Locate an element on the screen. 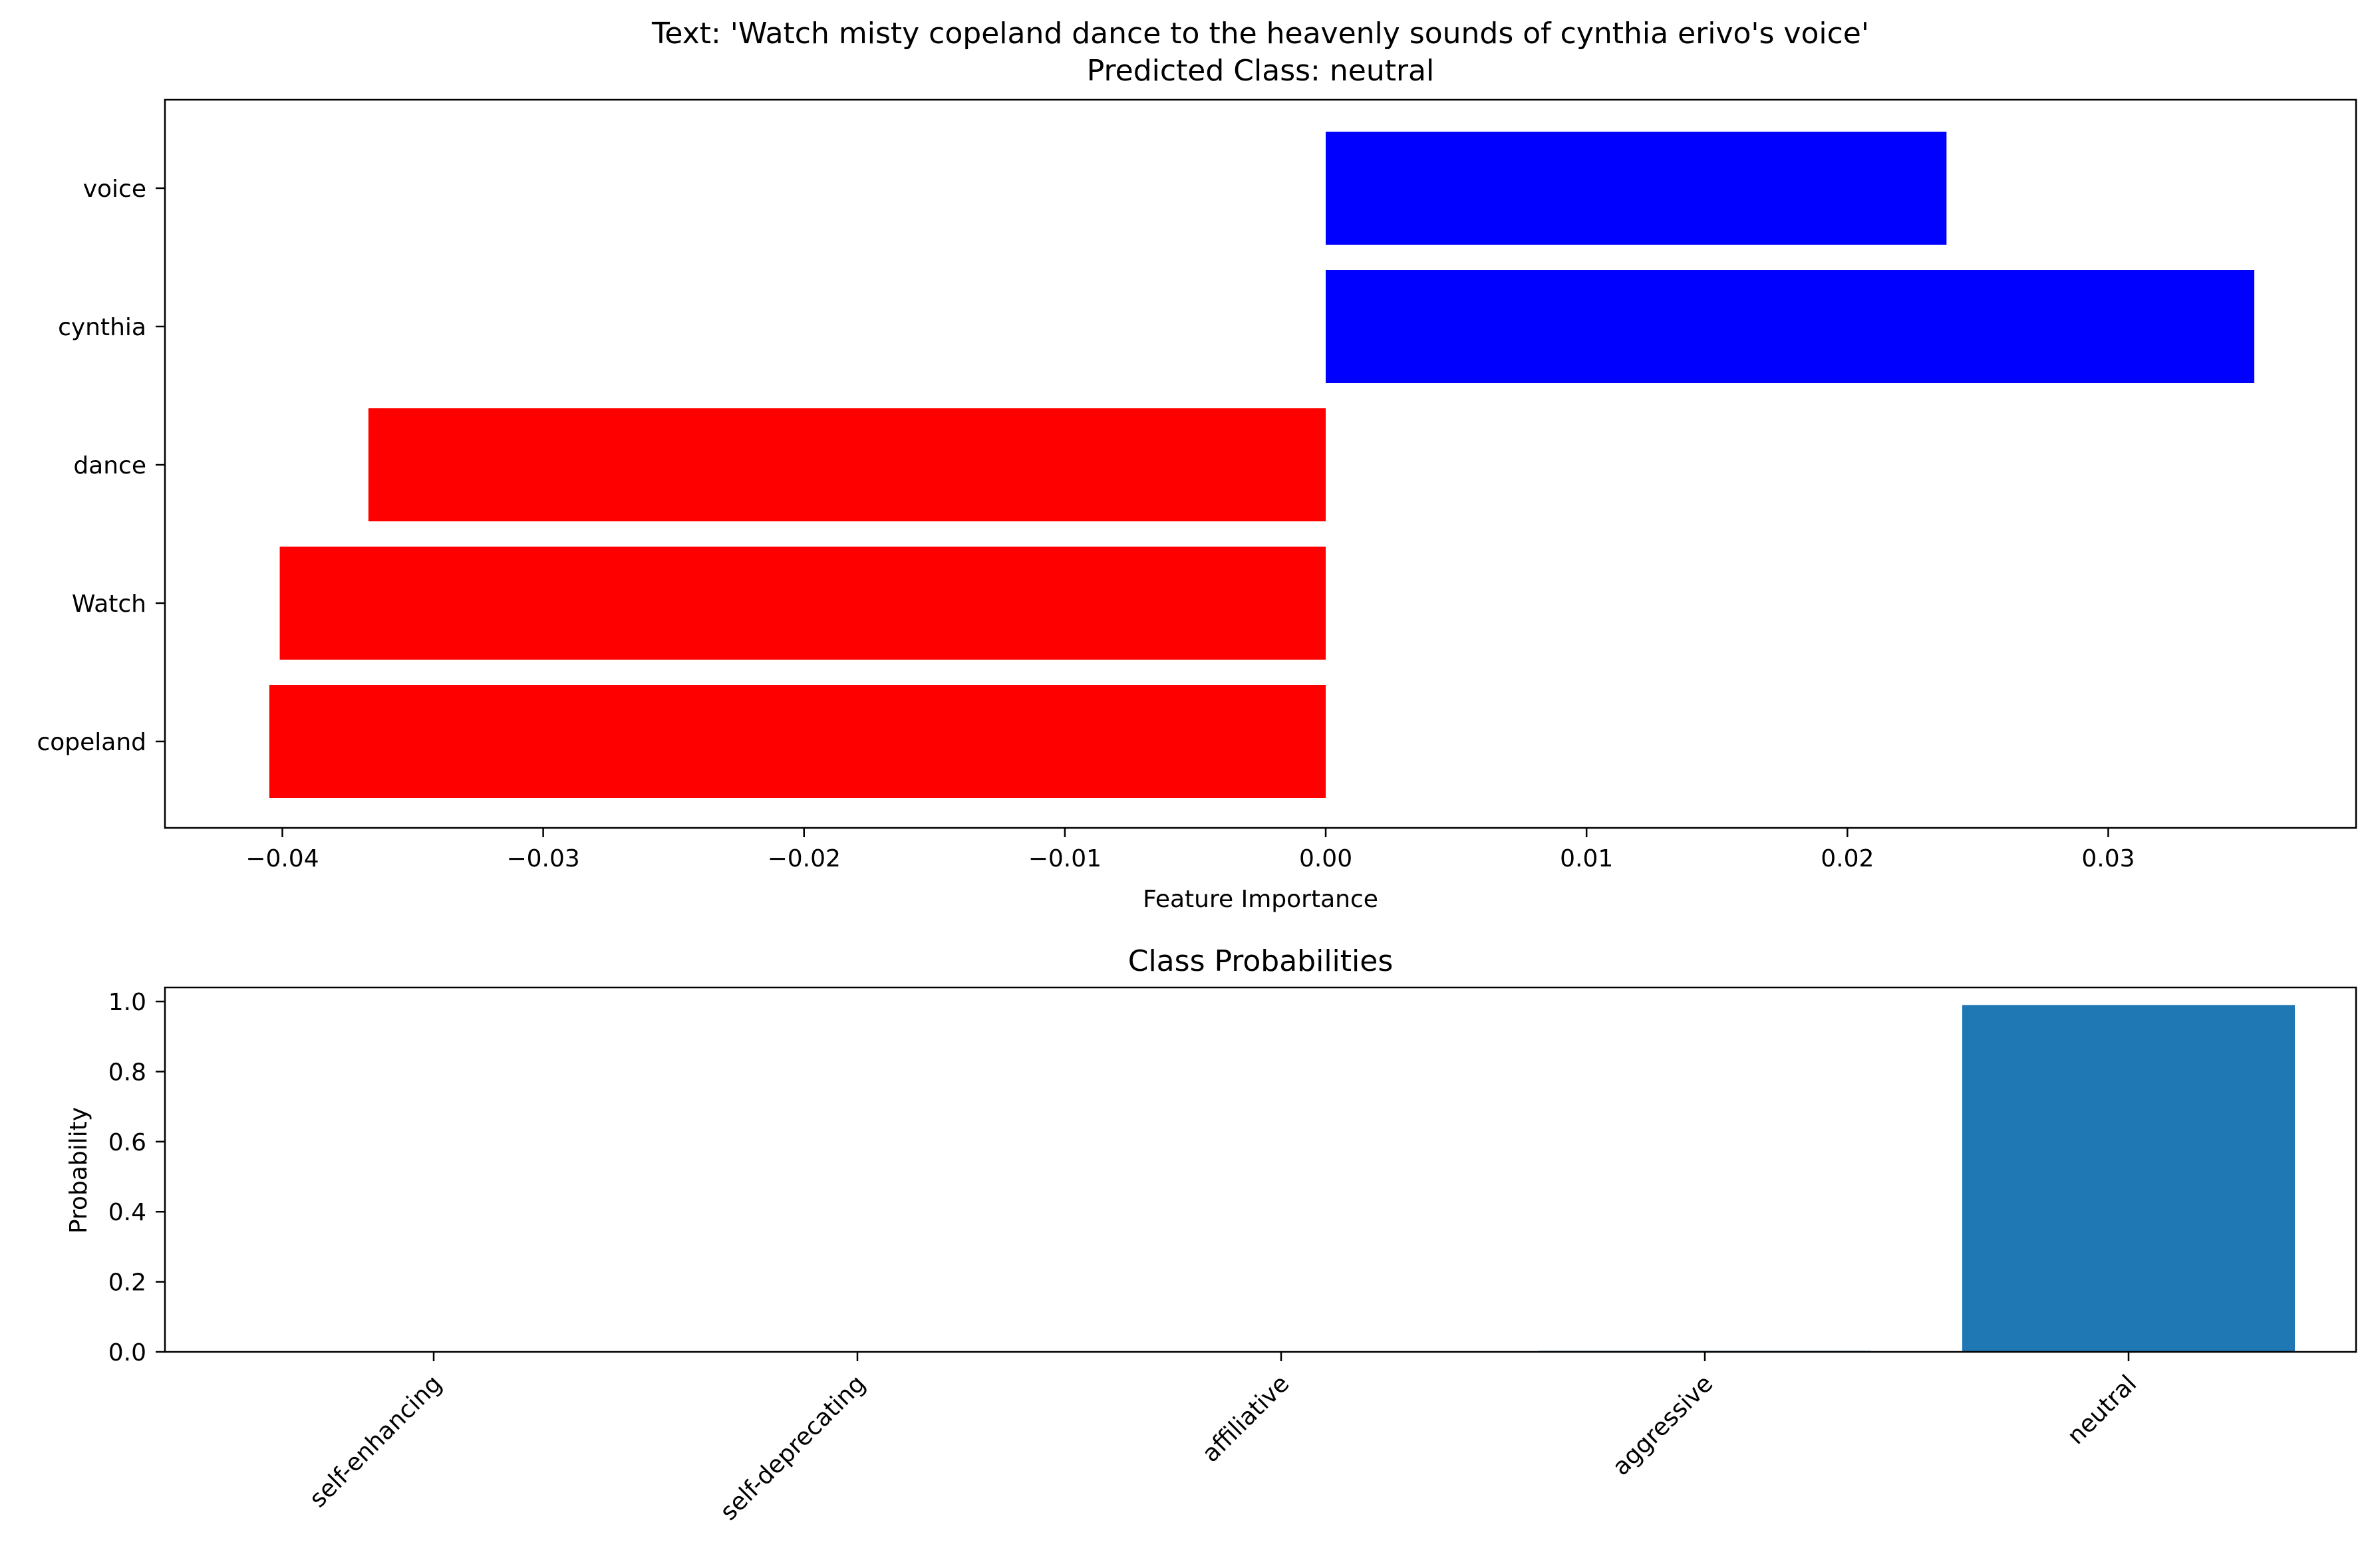  probability-ytick-label: 0.0 is located at coordinates (127, 1353).